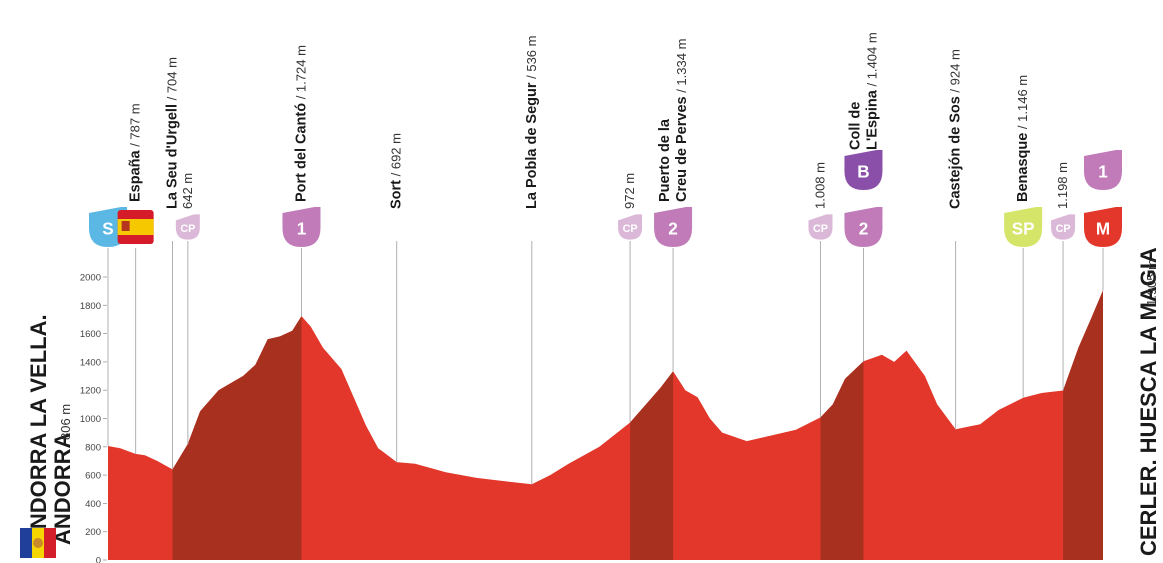 The image size is (1163, 563). What do you see at coordinates (90, 278) in the screenshot?
I see `y-tick-label: 2000` at bounding box center [90, 278].